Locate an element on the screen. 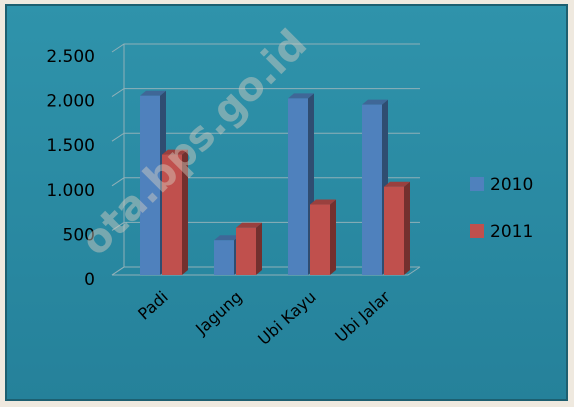 The image size is (574, 407). legend-label: 2010 is located at coordinates (511, 185).